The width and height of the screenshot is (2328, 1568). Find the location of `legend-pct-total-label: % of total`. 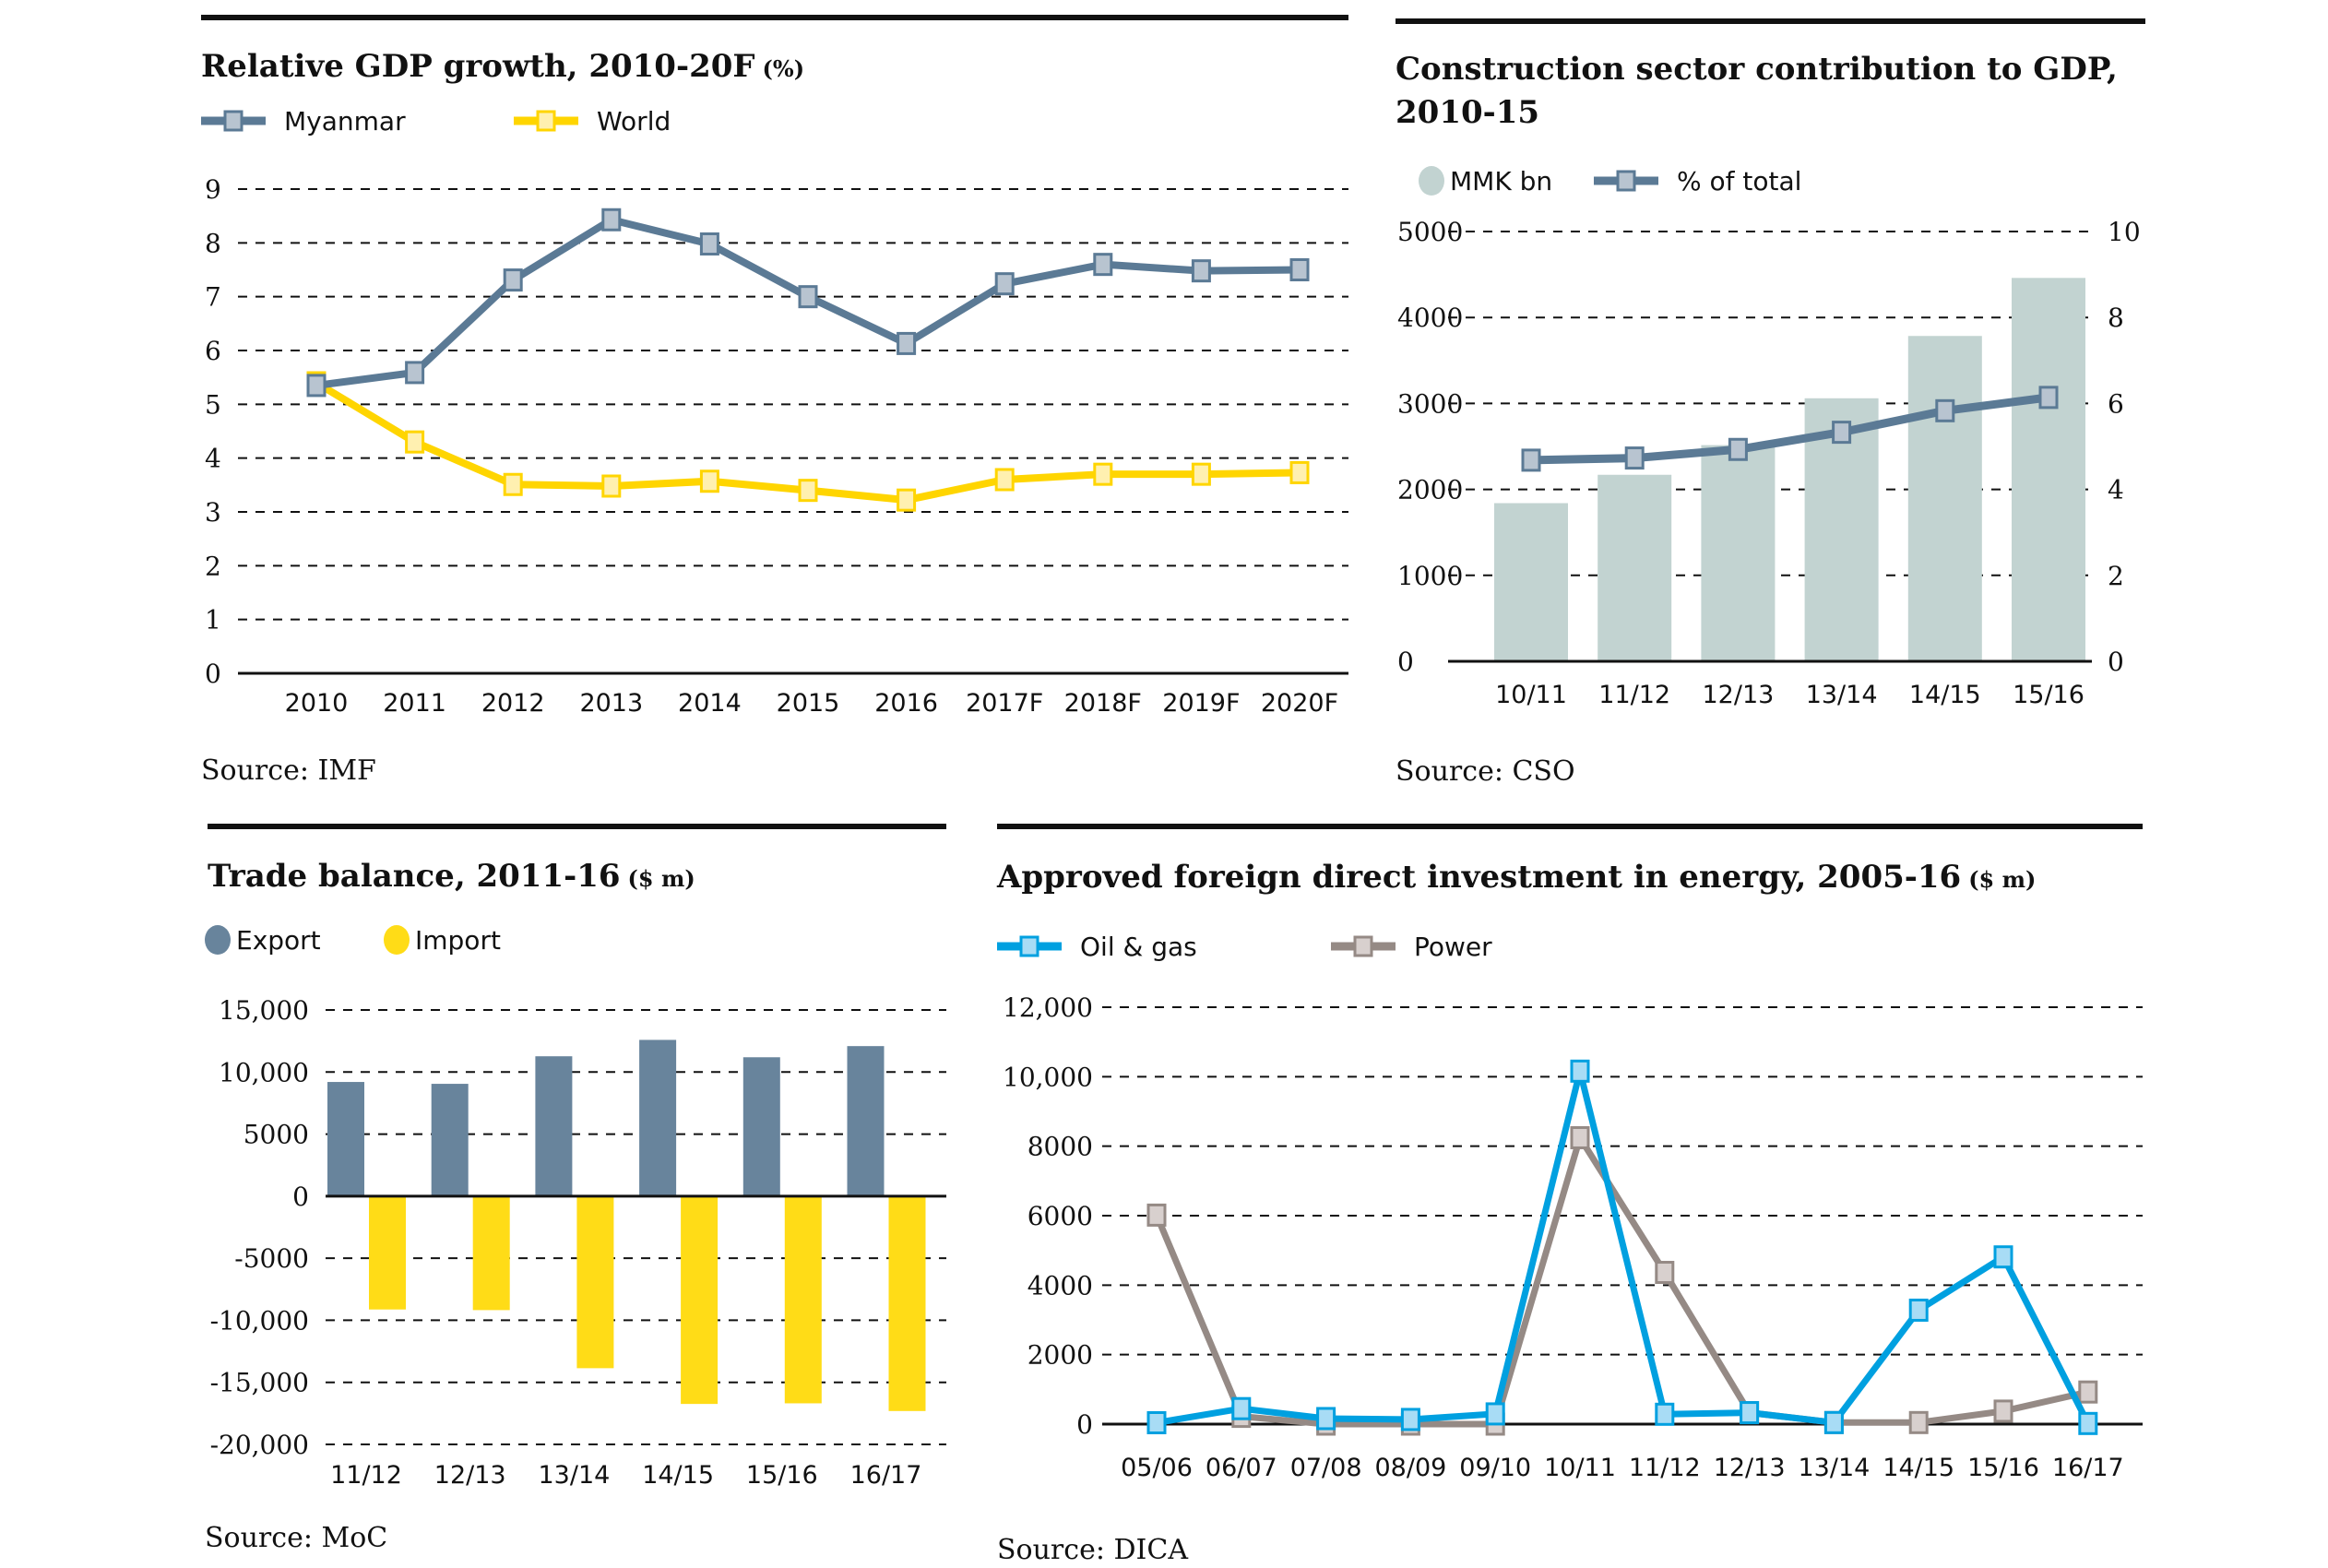

legend-pct-total-label: % of total is located at coordinates (1739, 181).